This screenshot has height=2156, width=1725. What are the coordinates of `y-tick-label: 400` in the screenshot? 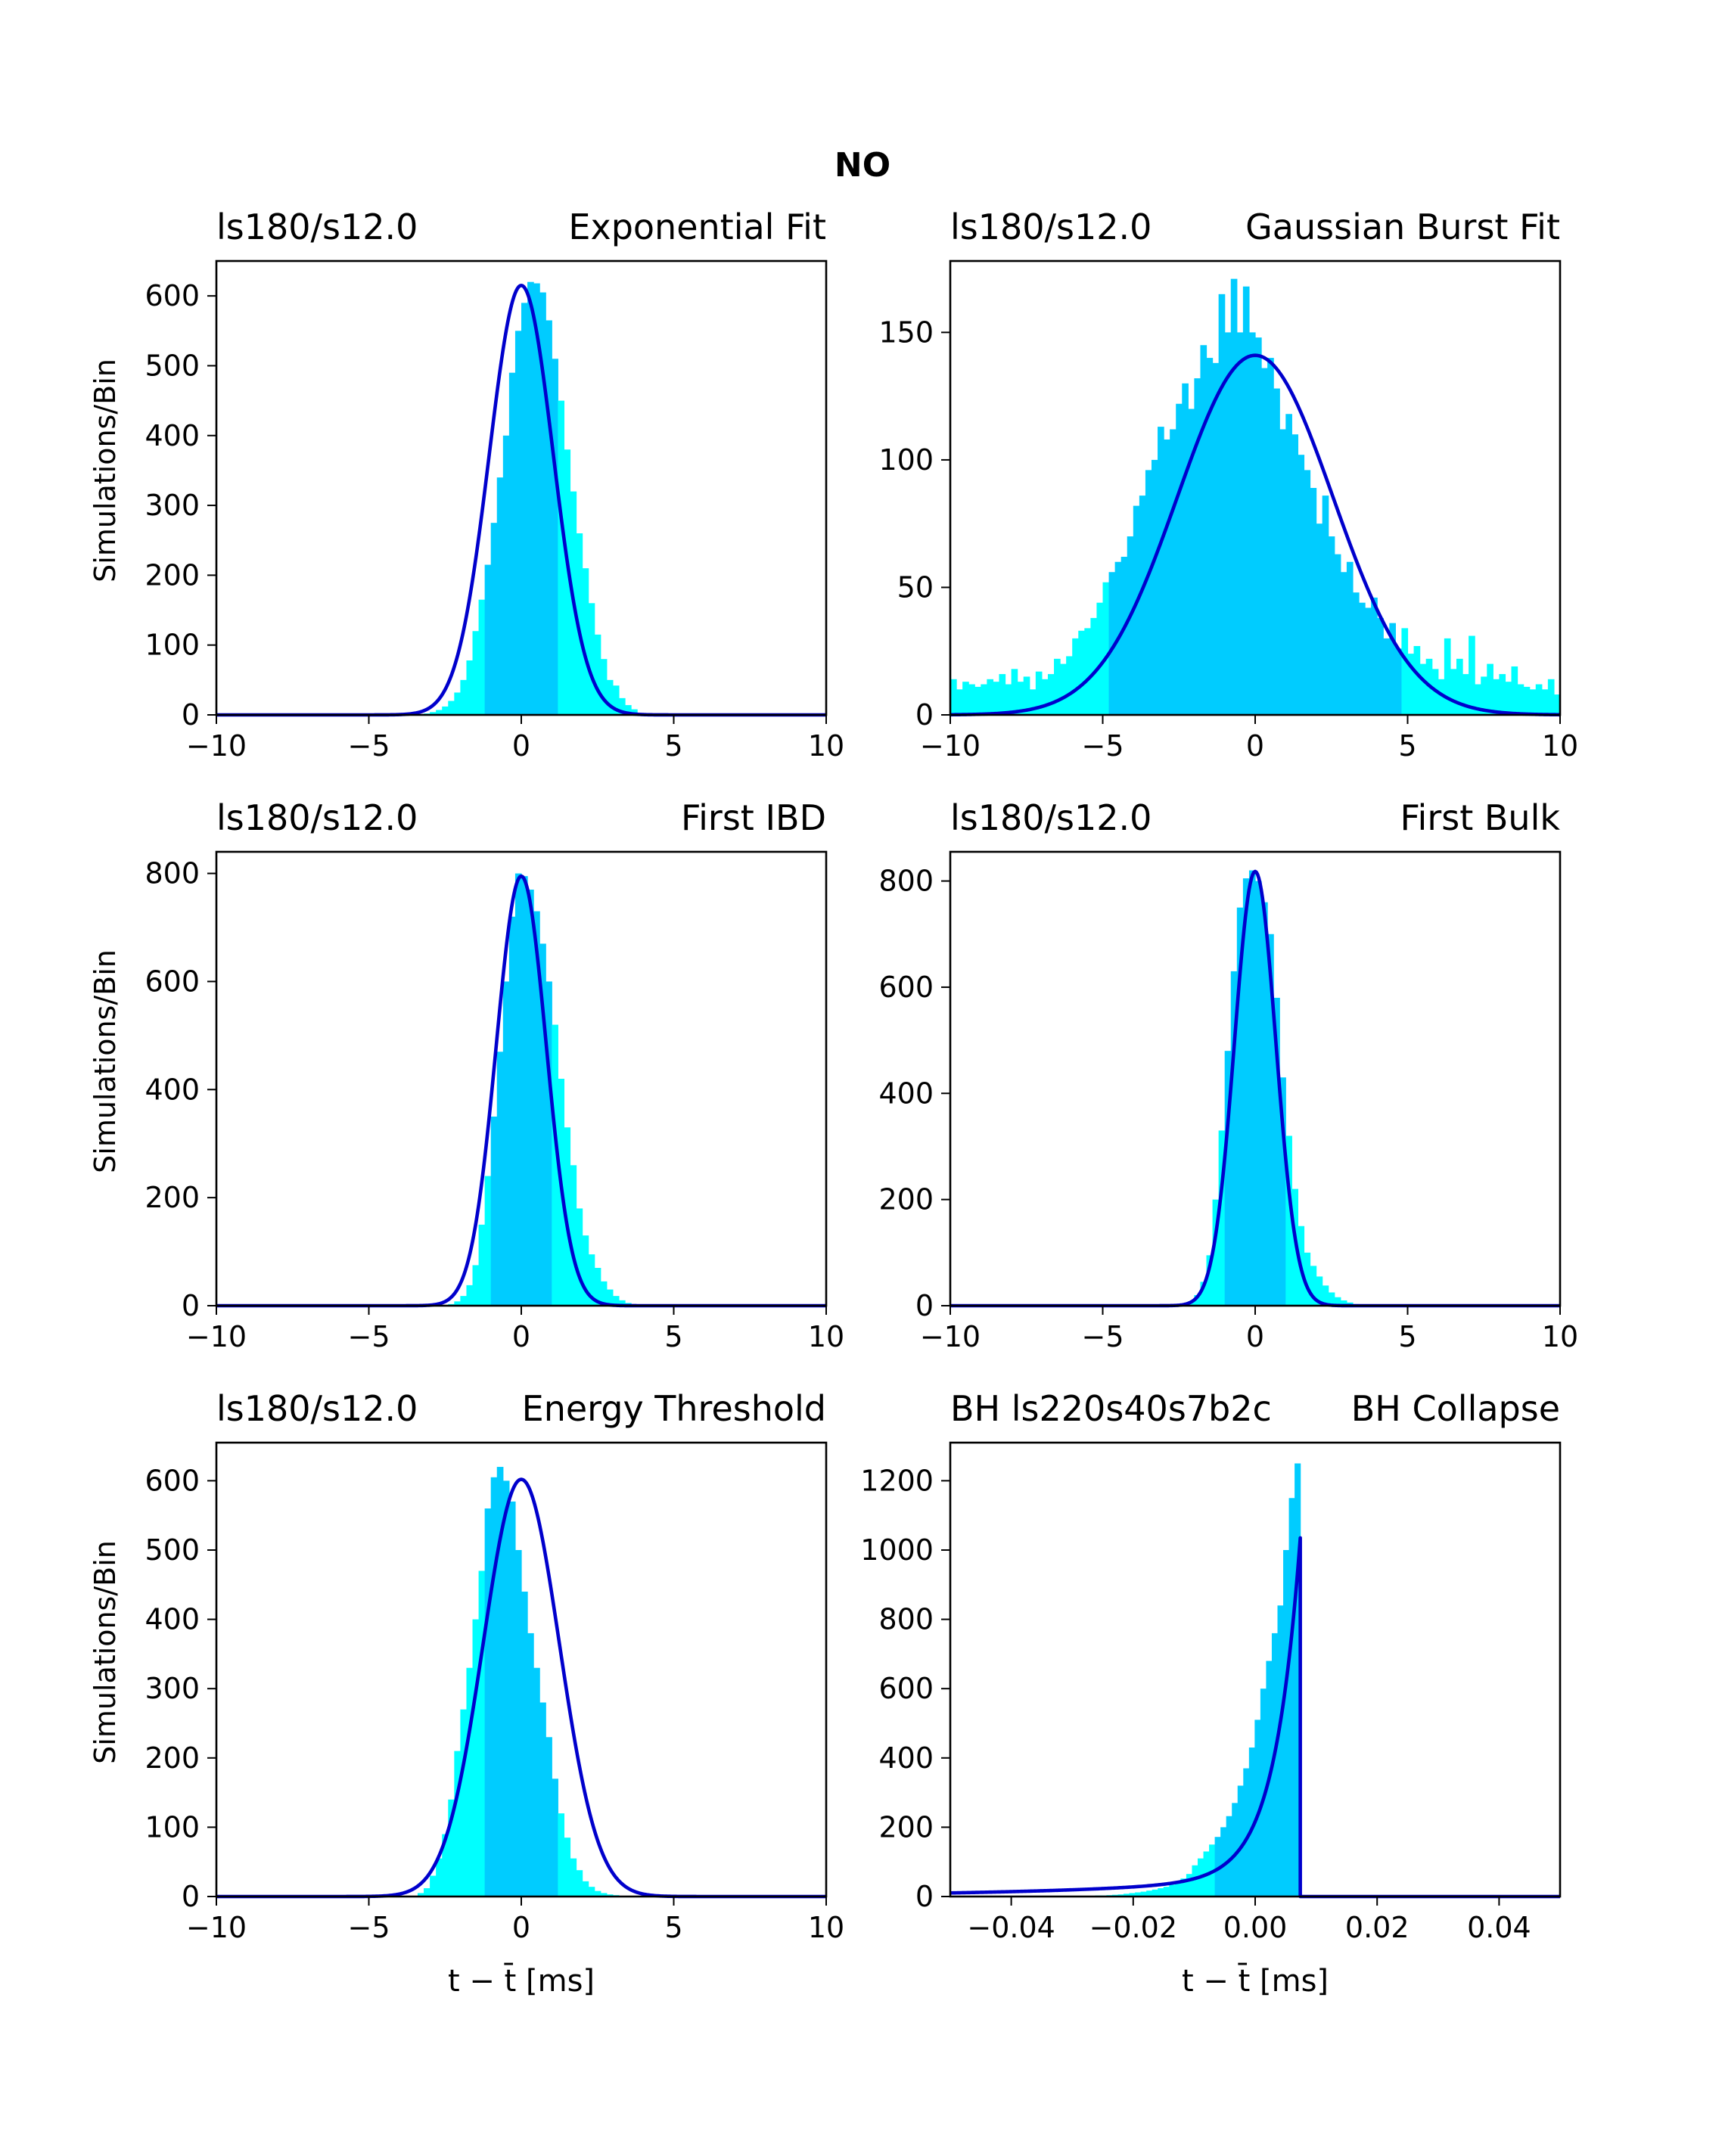 It's located at (172, 1089).